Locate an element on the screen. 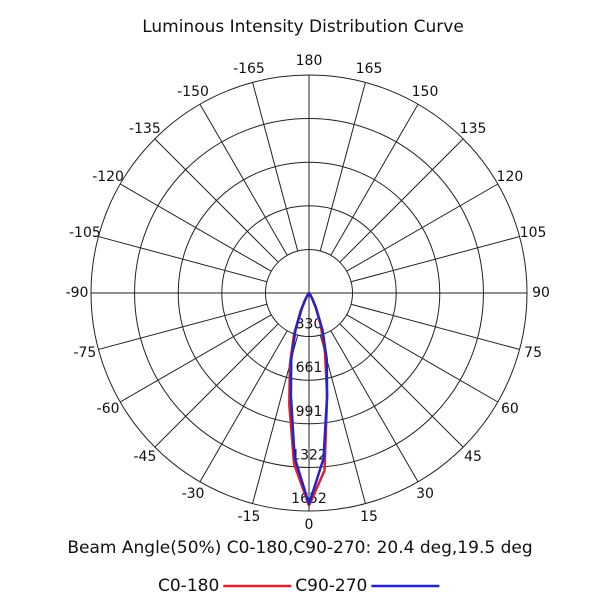 Image resolution: width=600 pixels, height=600 pixels. intensity-curve is located at coordinates (309, 398).